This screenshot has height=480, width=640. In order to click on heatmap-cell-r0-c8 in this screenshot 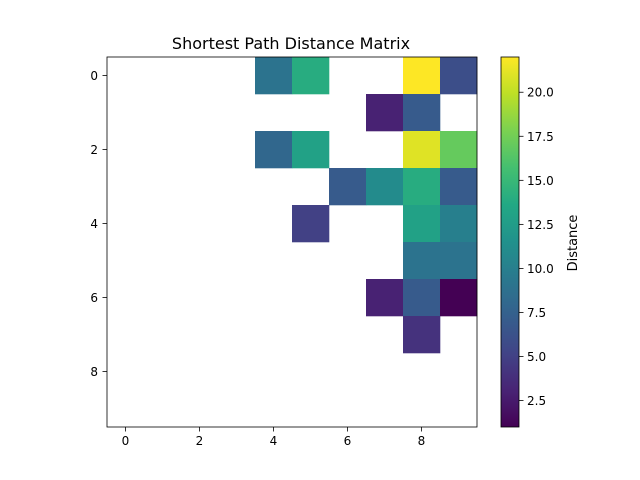, I will do `click(422, 76)`.